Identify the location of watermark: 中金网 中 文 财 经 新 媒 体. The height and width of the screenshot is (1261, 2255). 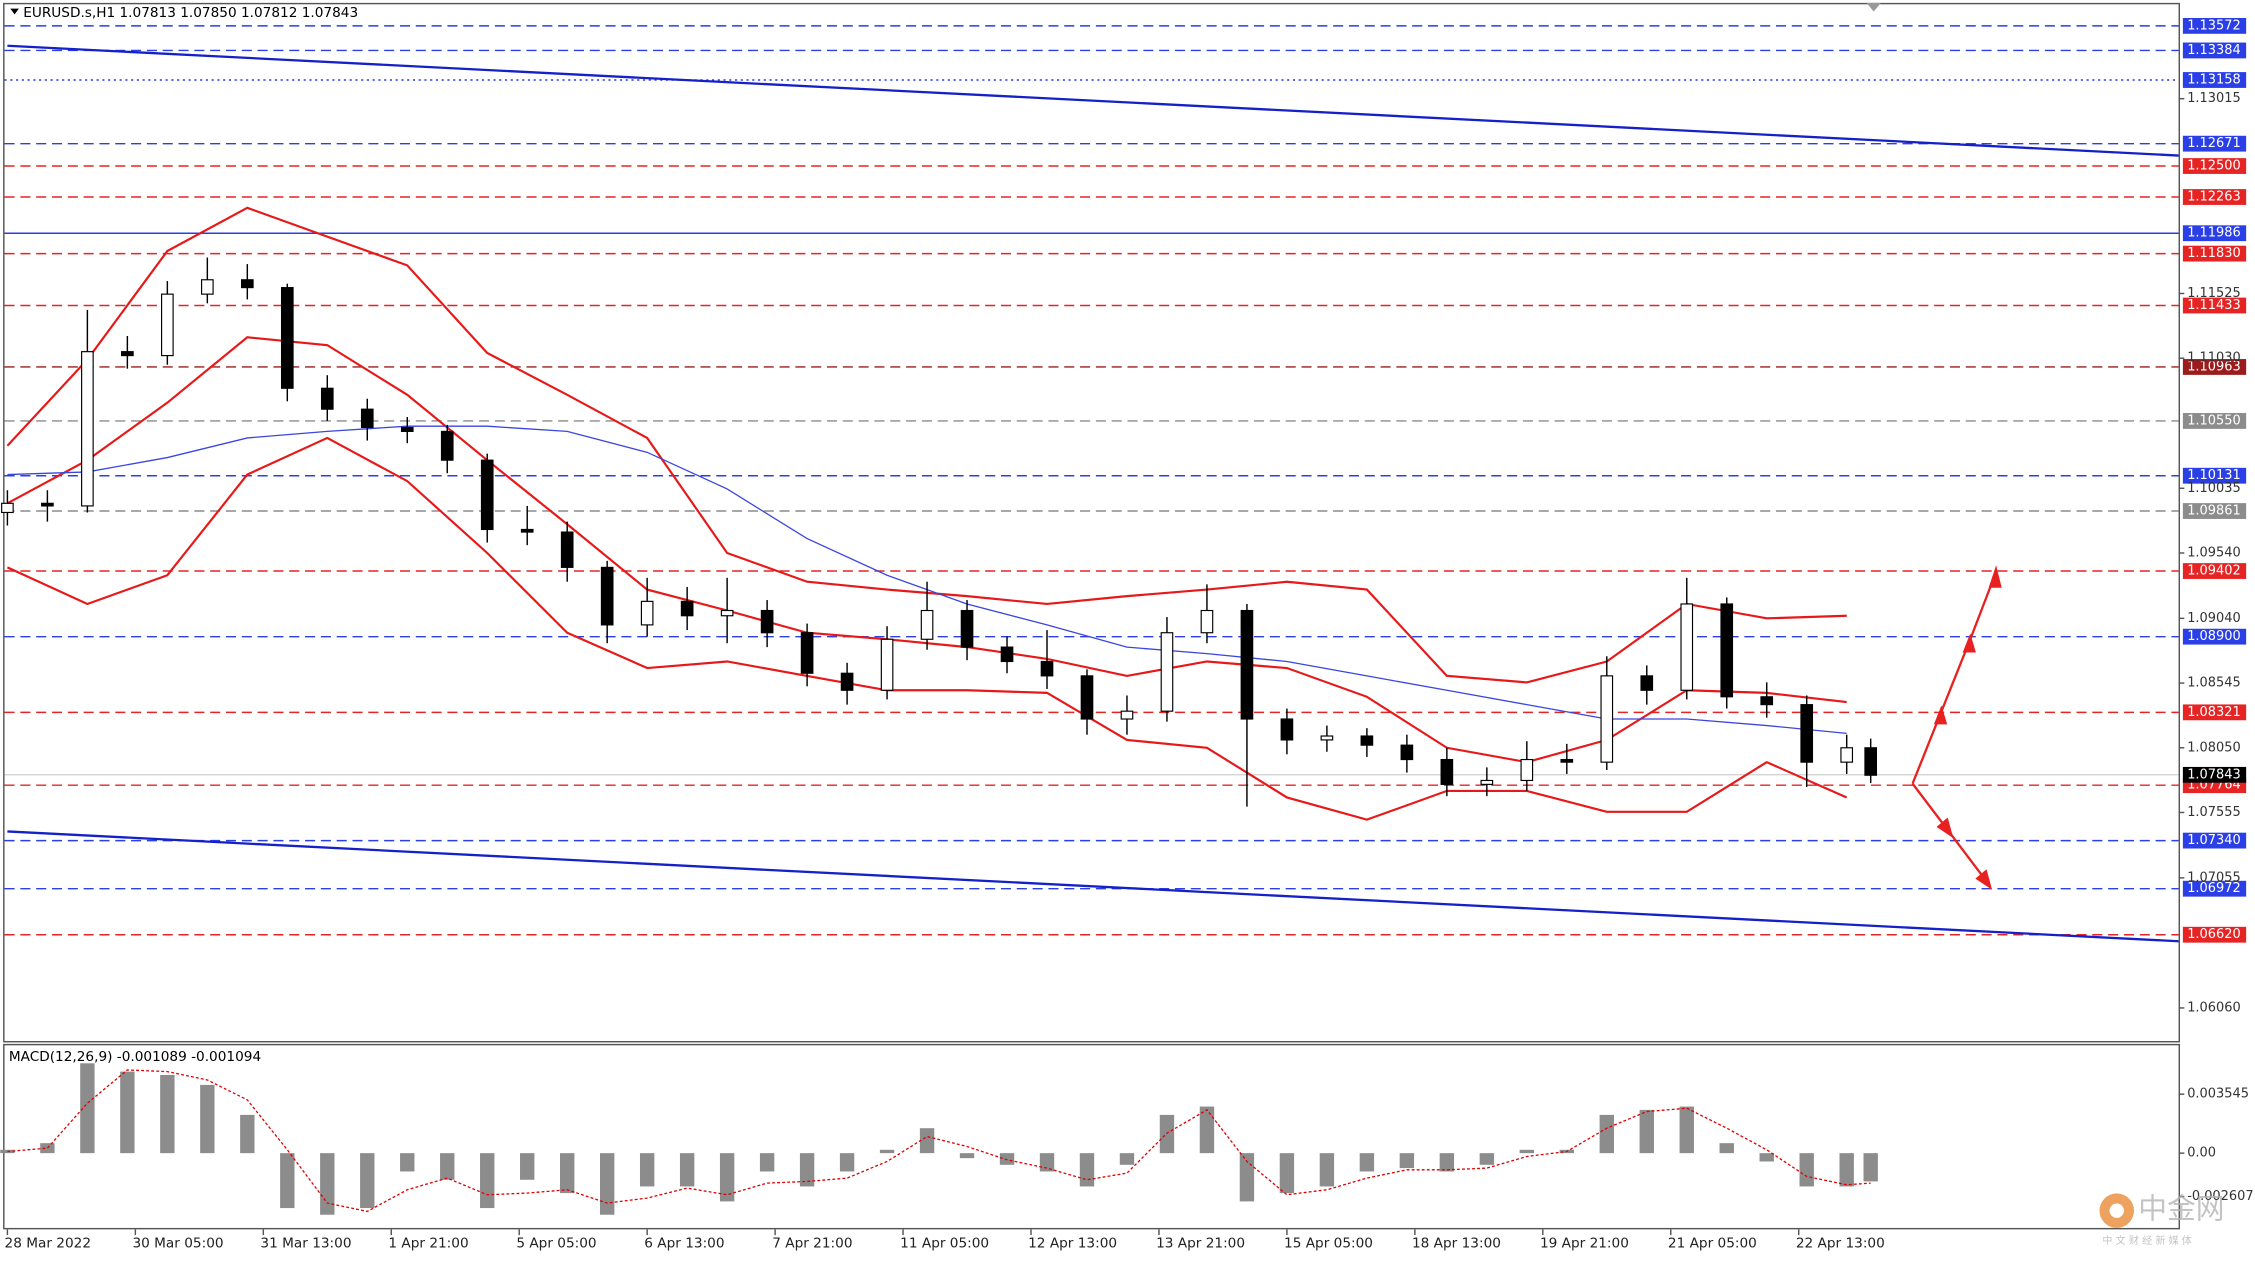
(2162, 1219).